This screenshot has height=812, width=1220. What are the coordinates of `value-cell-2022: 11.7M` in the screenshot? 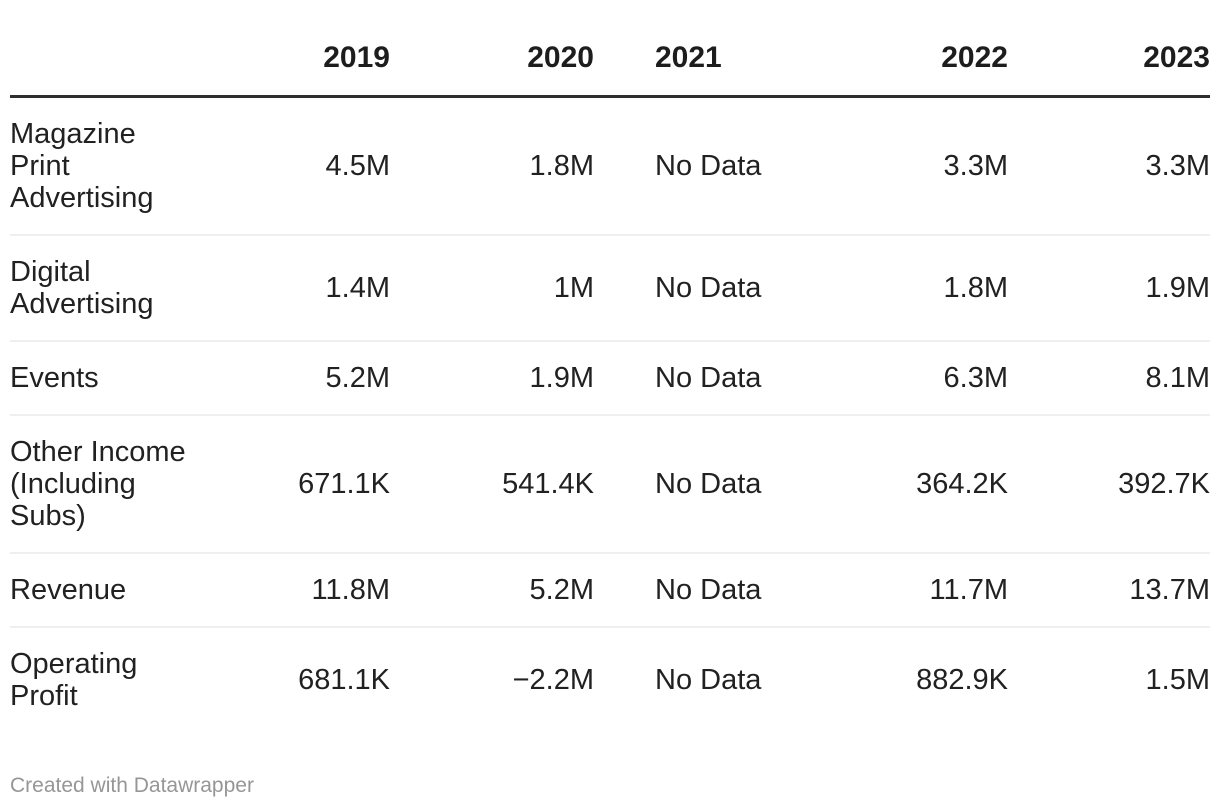 It's located at (944, 590).